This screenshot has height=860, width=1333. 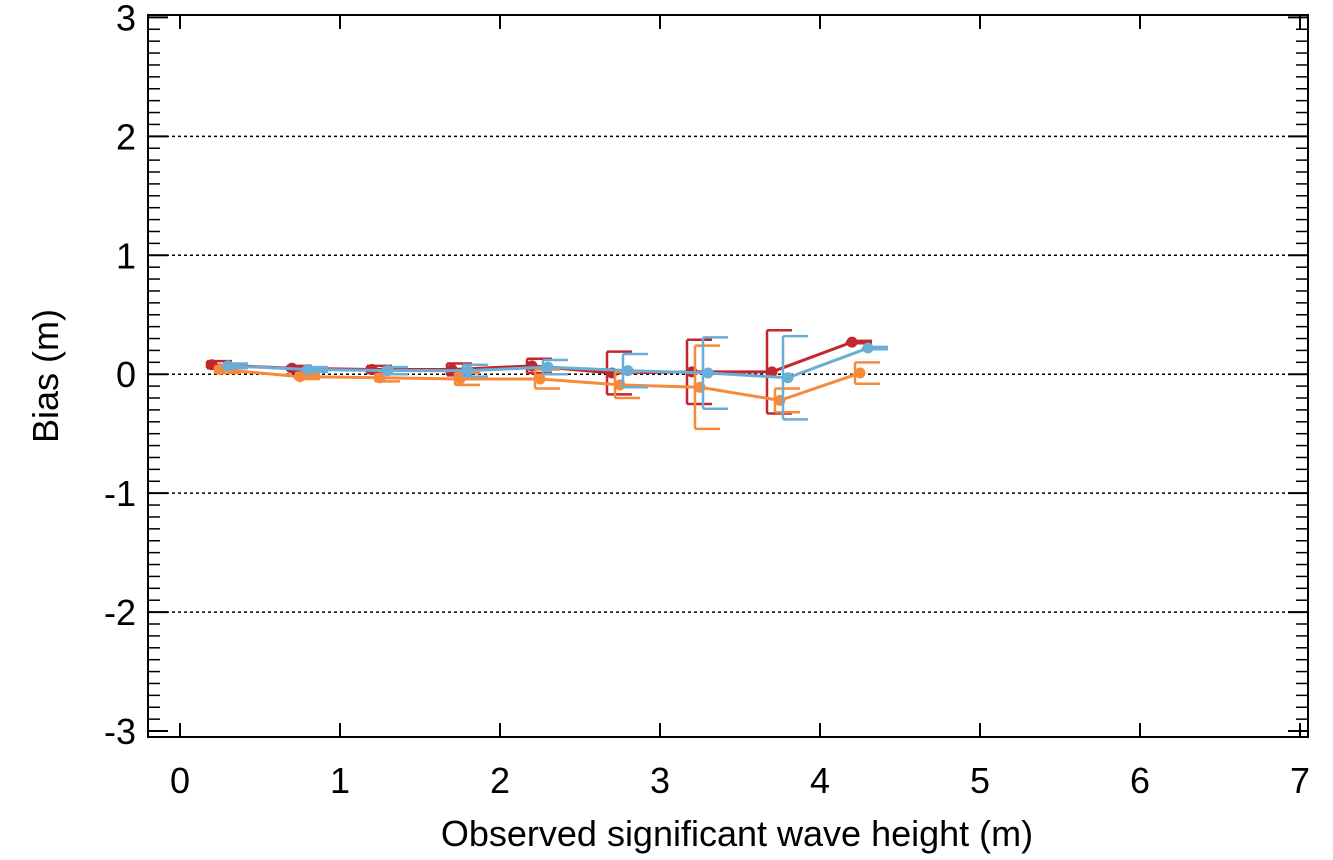 What do you see at coordinates (820, 780) in the screenshot?
I see `x-tick-label: 4` at bounding box center [820, 780].